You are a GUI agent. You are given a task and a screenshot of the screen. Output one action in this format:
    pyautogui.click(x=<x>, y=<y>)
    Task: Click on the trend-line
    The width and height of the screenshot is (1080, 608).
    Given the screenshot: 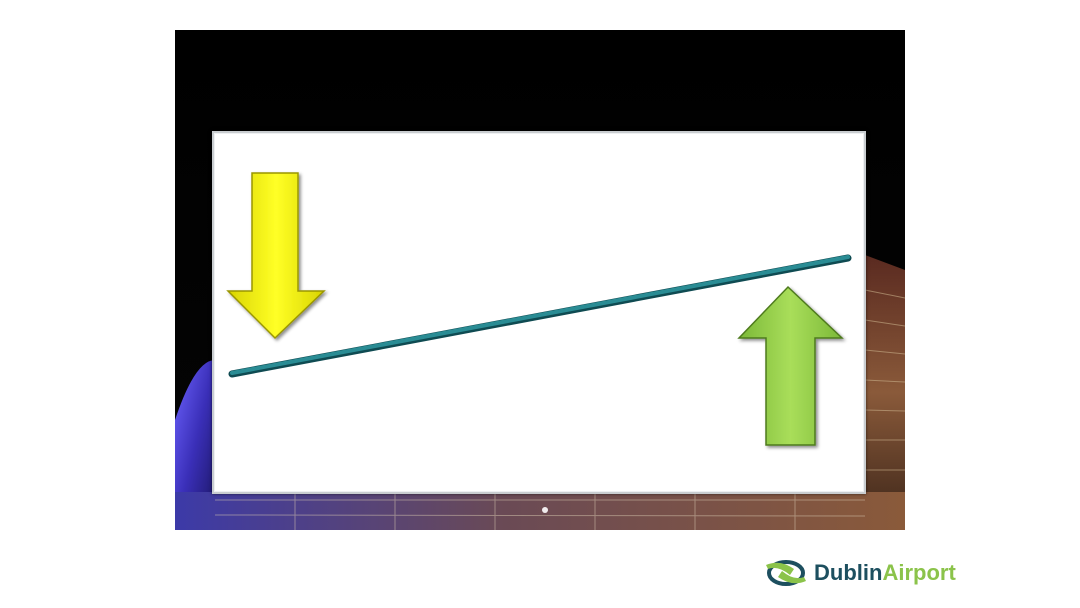 What is the action you would take?
    pyautogui.click(x=540, y=316)
    